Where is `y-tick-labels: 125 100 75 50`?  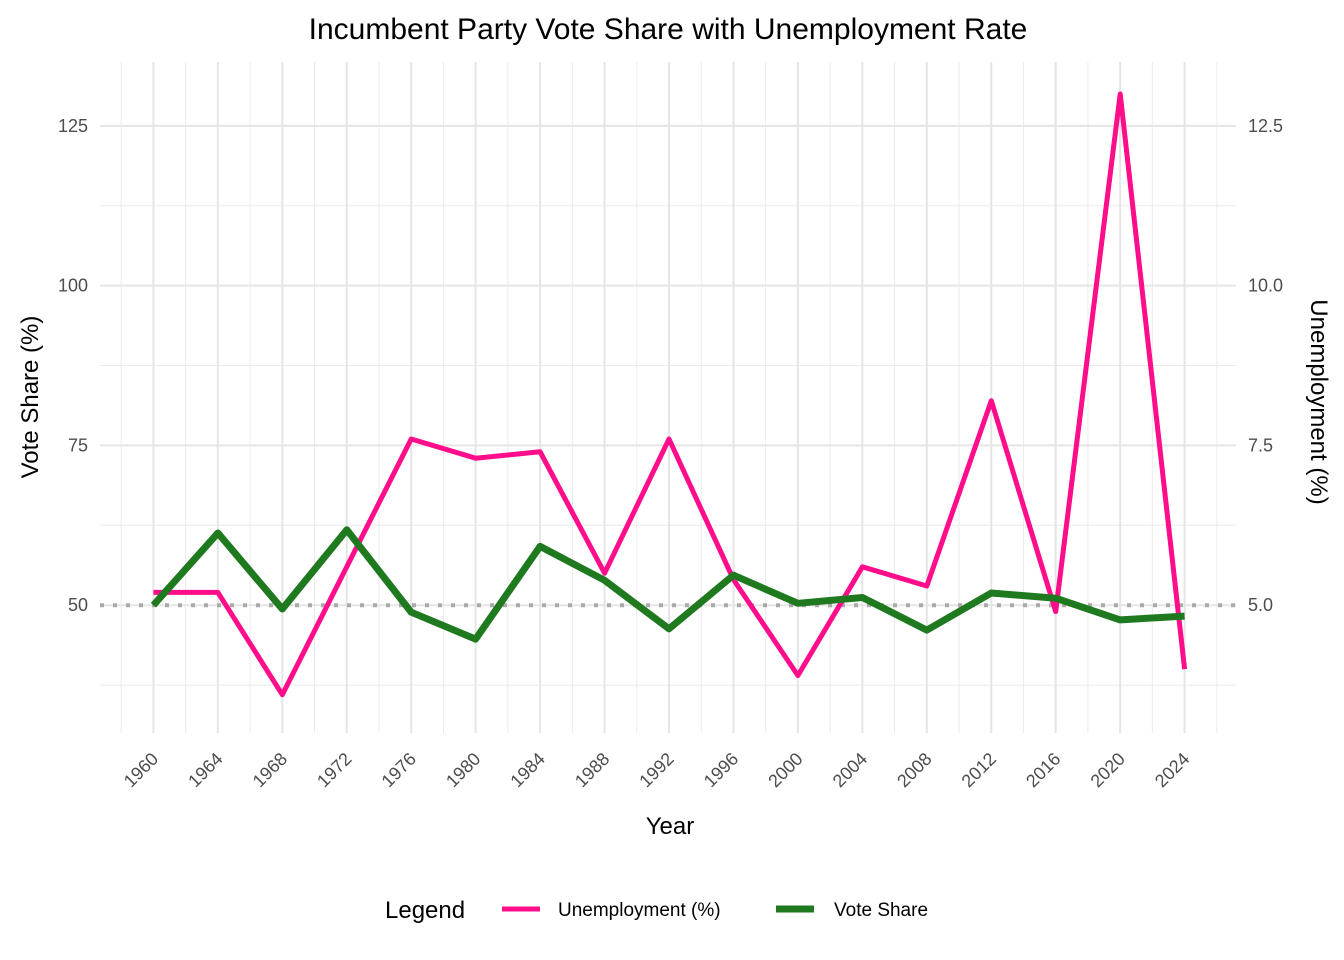
y-tick-labels: 125 100 75 50 is located at coordinates (73, 365).